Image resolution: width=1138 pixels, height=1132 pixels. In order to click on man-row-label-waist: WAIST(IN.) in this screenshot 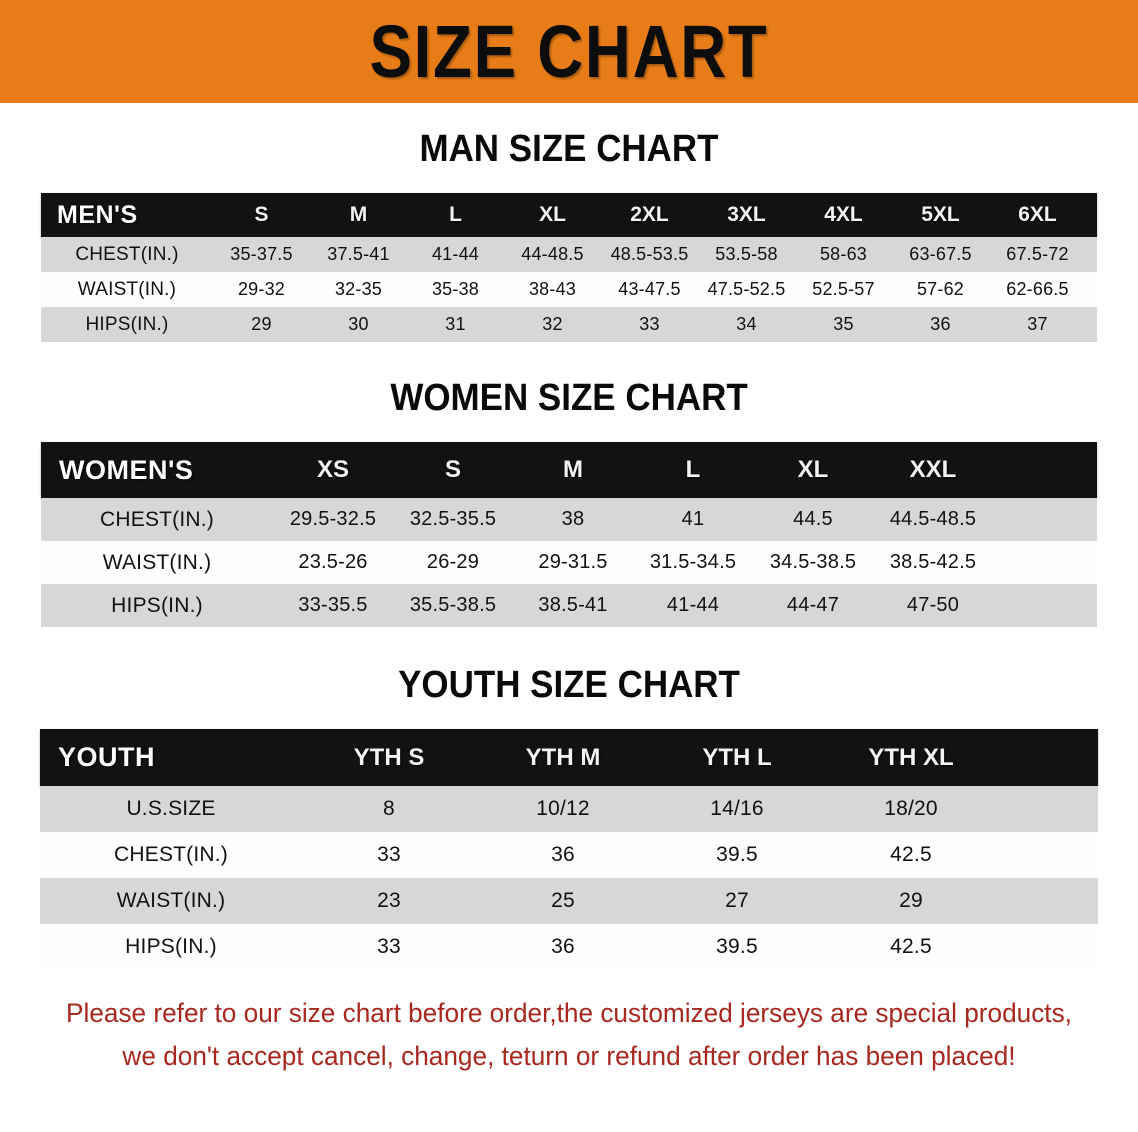, I will do `click(127, 289)`.